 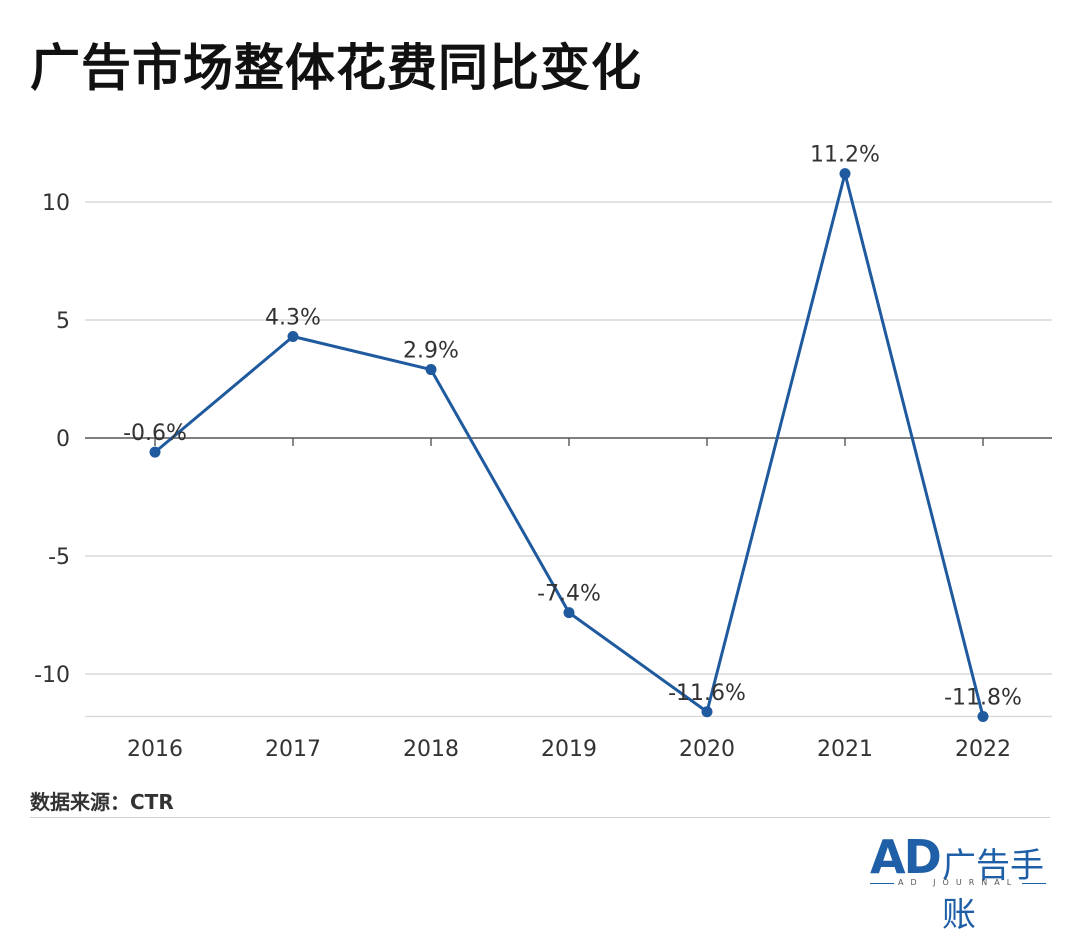 I want to click on x-tick-label: 2019, so click(x=569, y=749).